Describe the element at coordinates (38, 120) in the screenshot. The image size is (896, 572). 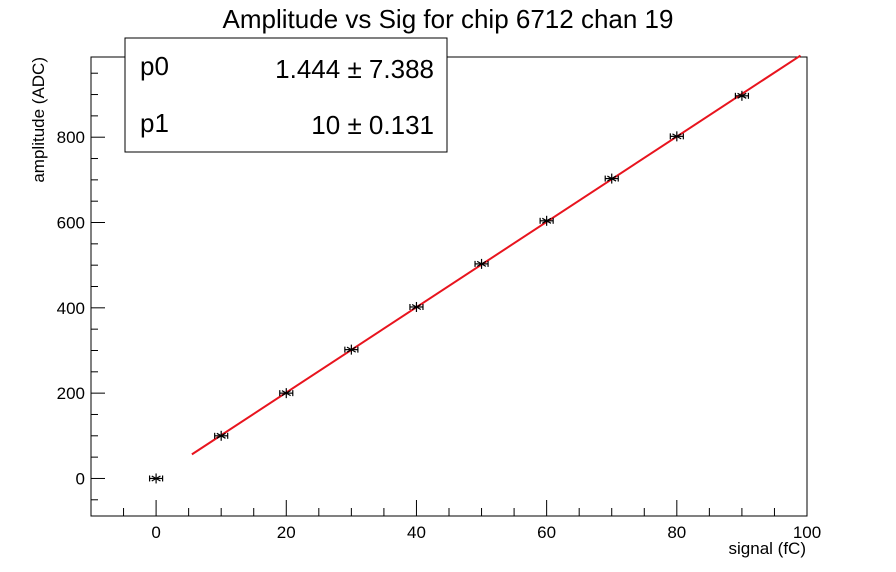
I see `y-axis-label: amplitude (ADC)` at that location.